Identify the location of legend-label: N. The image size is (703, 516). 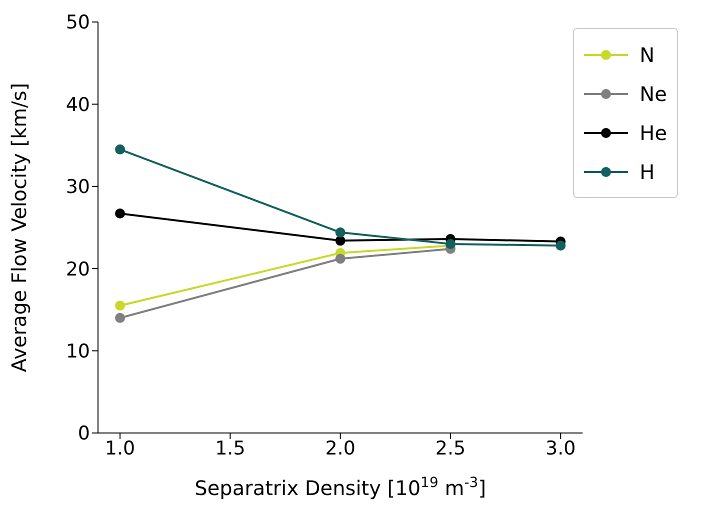
(647, 54).